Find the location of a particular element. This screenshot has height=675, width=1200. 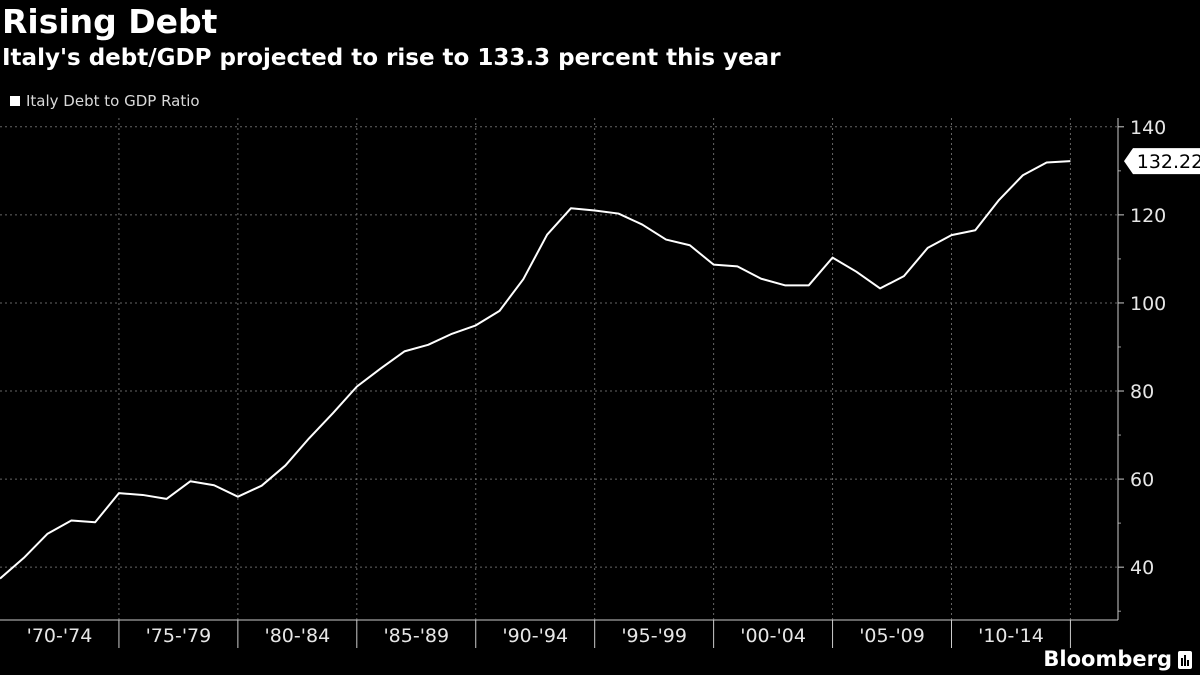

y-tick-label: 80 is located at coordinates (1142, 392).